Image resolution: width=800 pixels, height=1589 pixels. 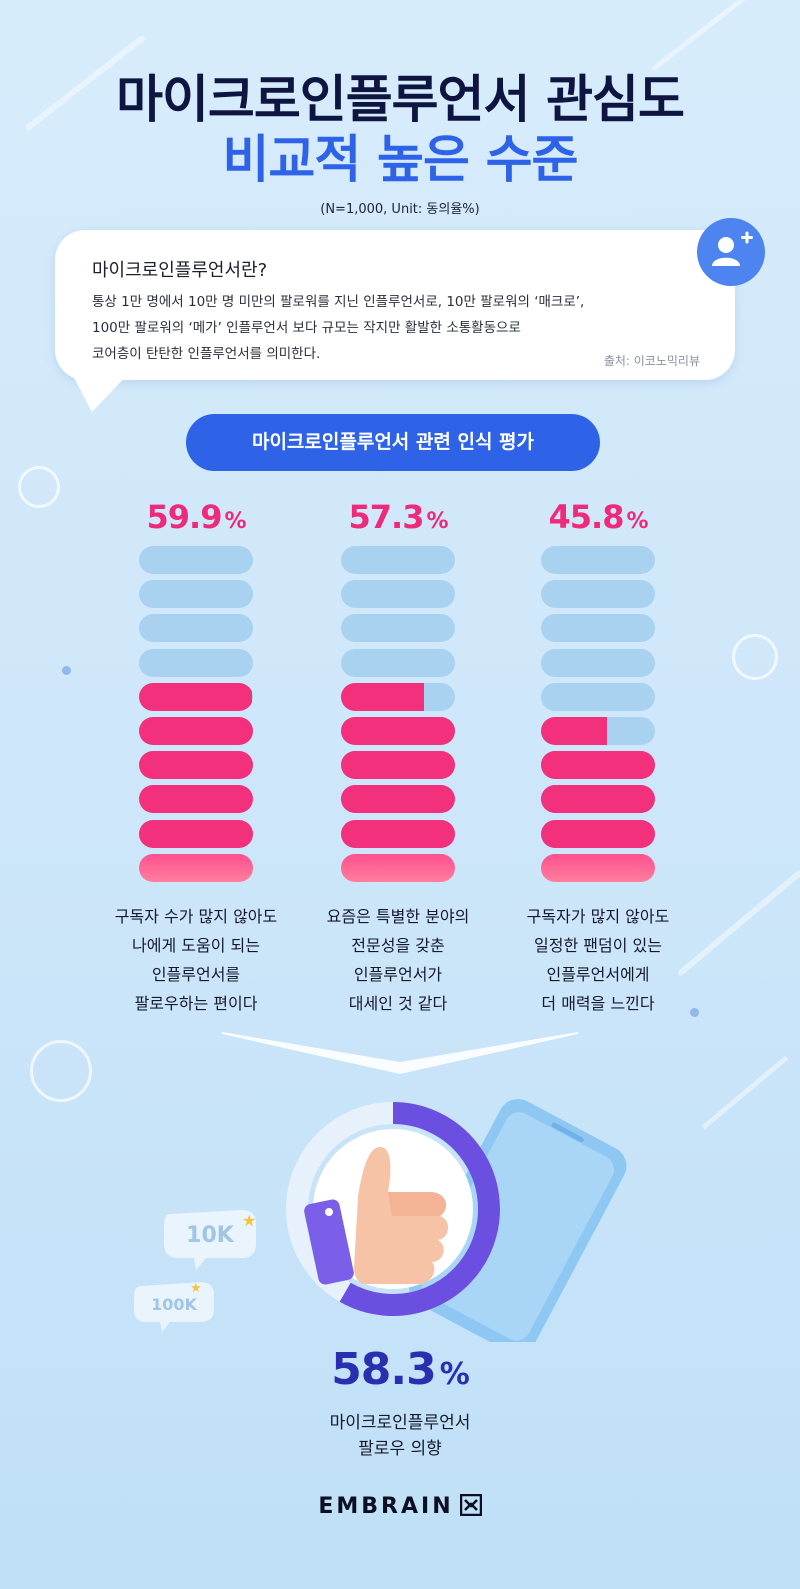 I want to click on bar-value-label: 57.3%, so click(x=398, y=517).